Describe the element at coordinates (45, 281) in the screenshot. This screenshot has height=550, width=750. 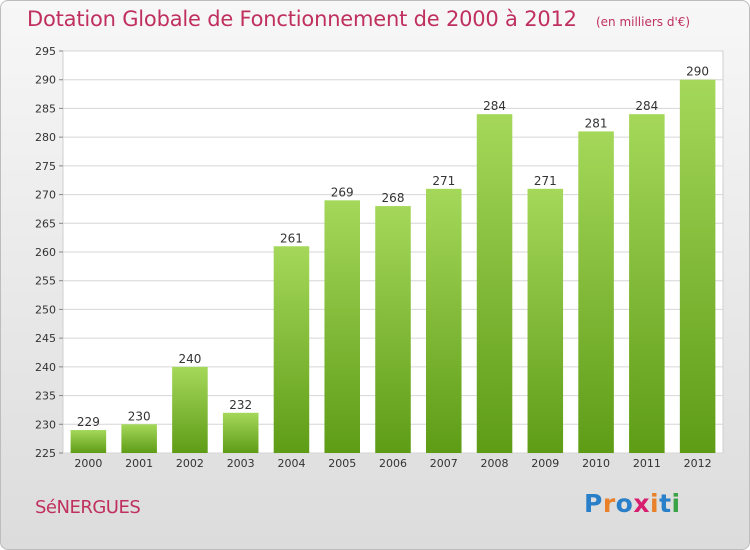
I see `y-tick-label: 255` at that location.